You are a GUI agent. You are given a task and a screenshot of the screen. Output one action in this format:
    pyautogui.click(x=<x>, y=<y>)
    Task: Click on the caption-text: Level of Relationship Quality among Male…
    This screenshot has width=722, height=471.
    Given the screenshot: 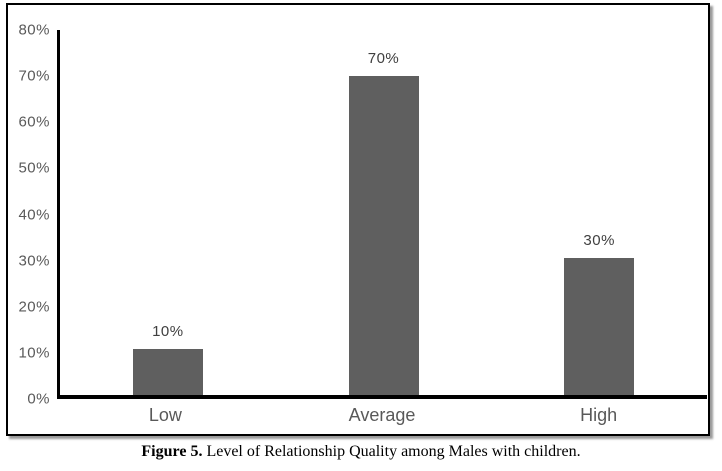 What is the action you would take?
    pyautogui.click(x=391, y=451)
    